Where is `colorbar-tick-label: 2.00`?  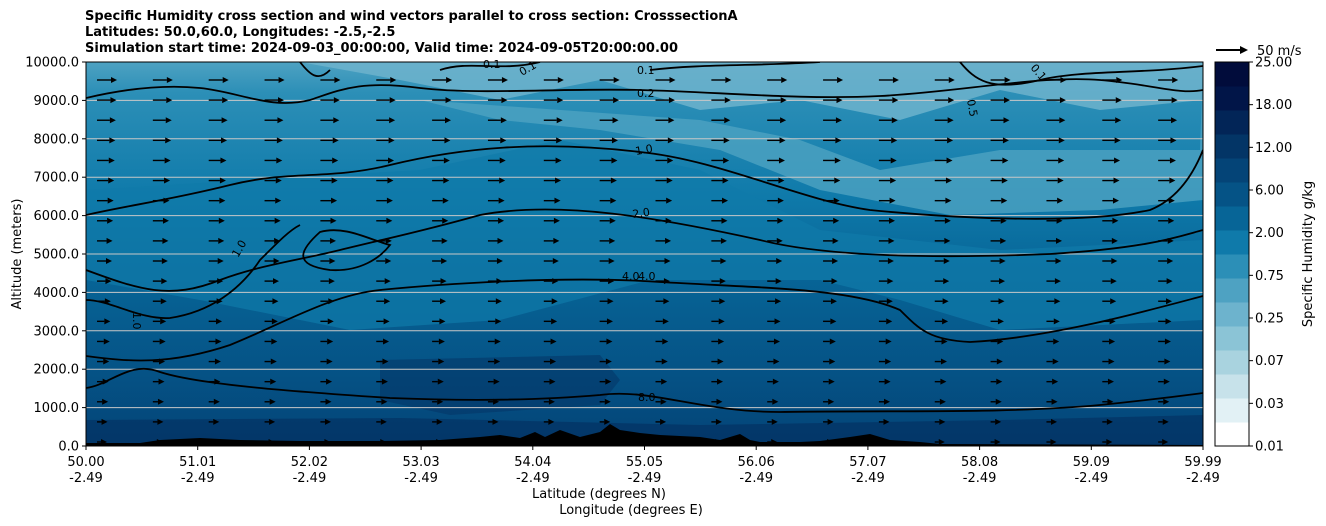 colorbar-tick-label: 2.00 is located at coordinates (1269, 233).